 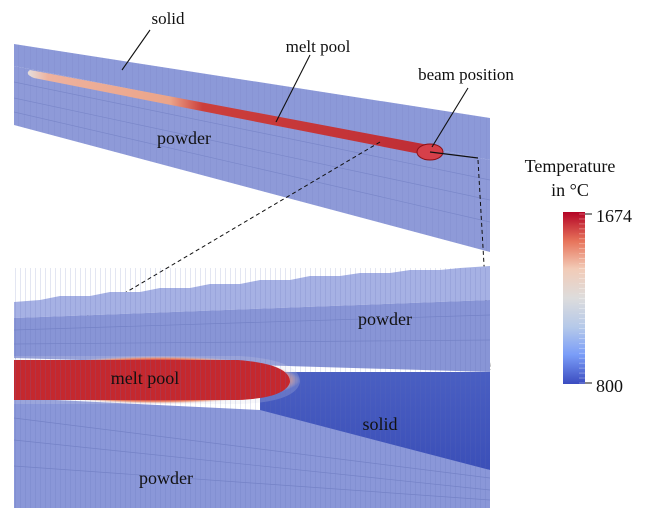 What do you see at coordinates (168, 18) in the screenshot?
I see `label-top-solid: solid` at bounding box center [168, 18].